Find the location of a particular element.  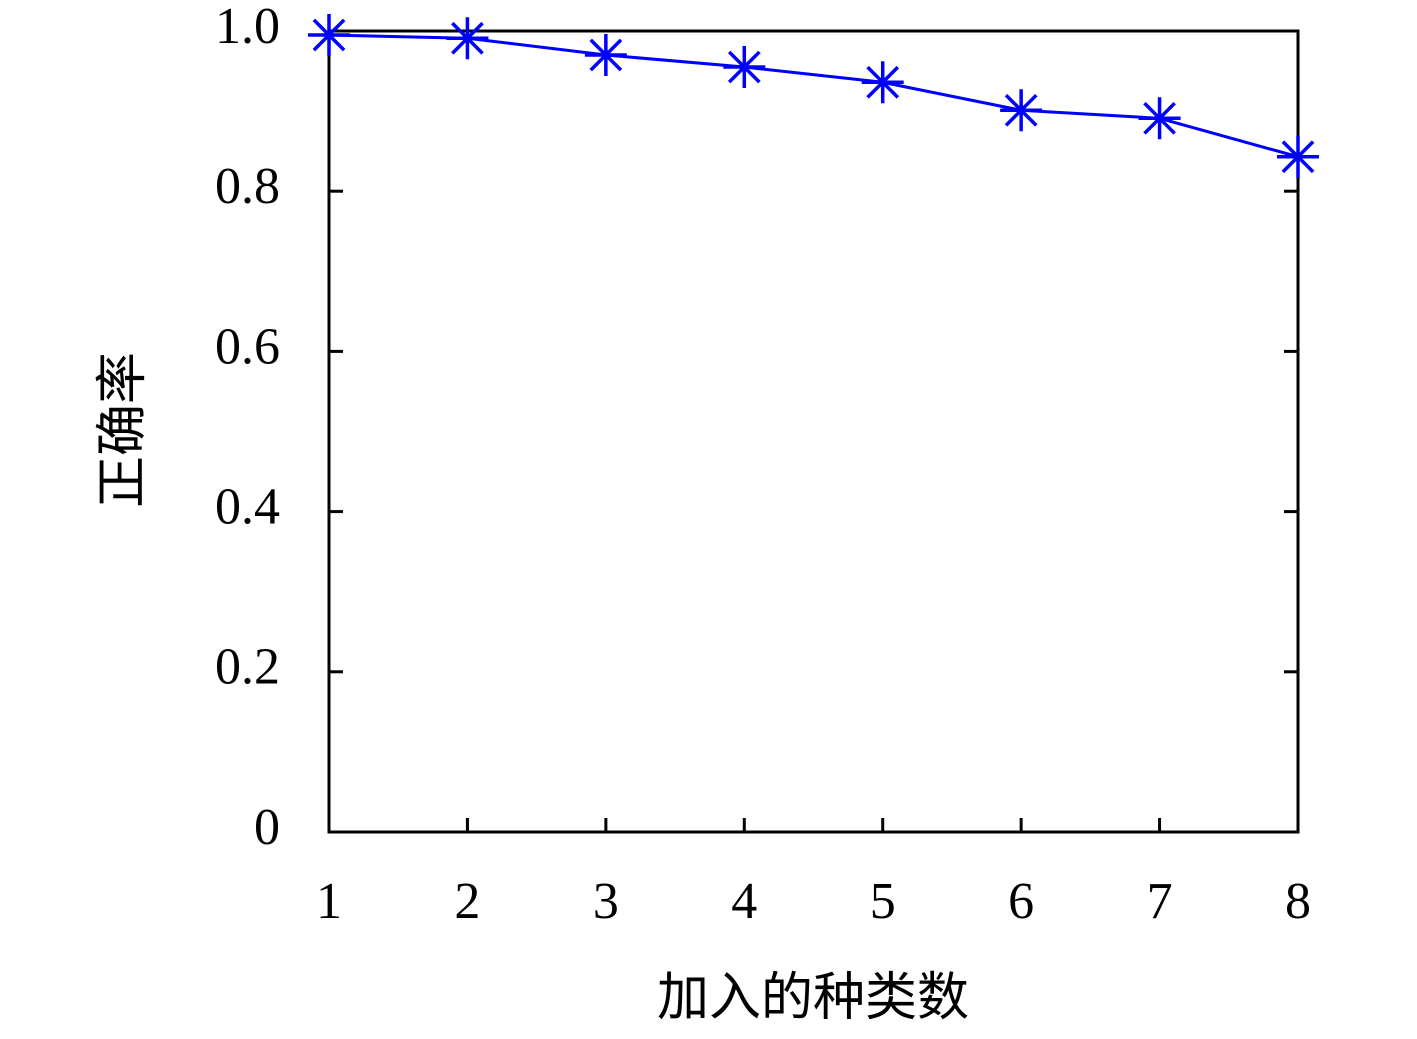

y-tick-label: 0.8 is located at coordinates (247, 186).